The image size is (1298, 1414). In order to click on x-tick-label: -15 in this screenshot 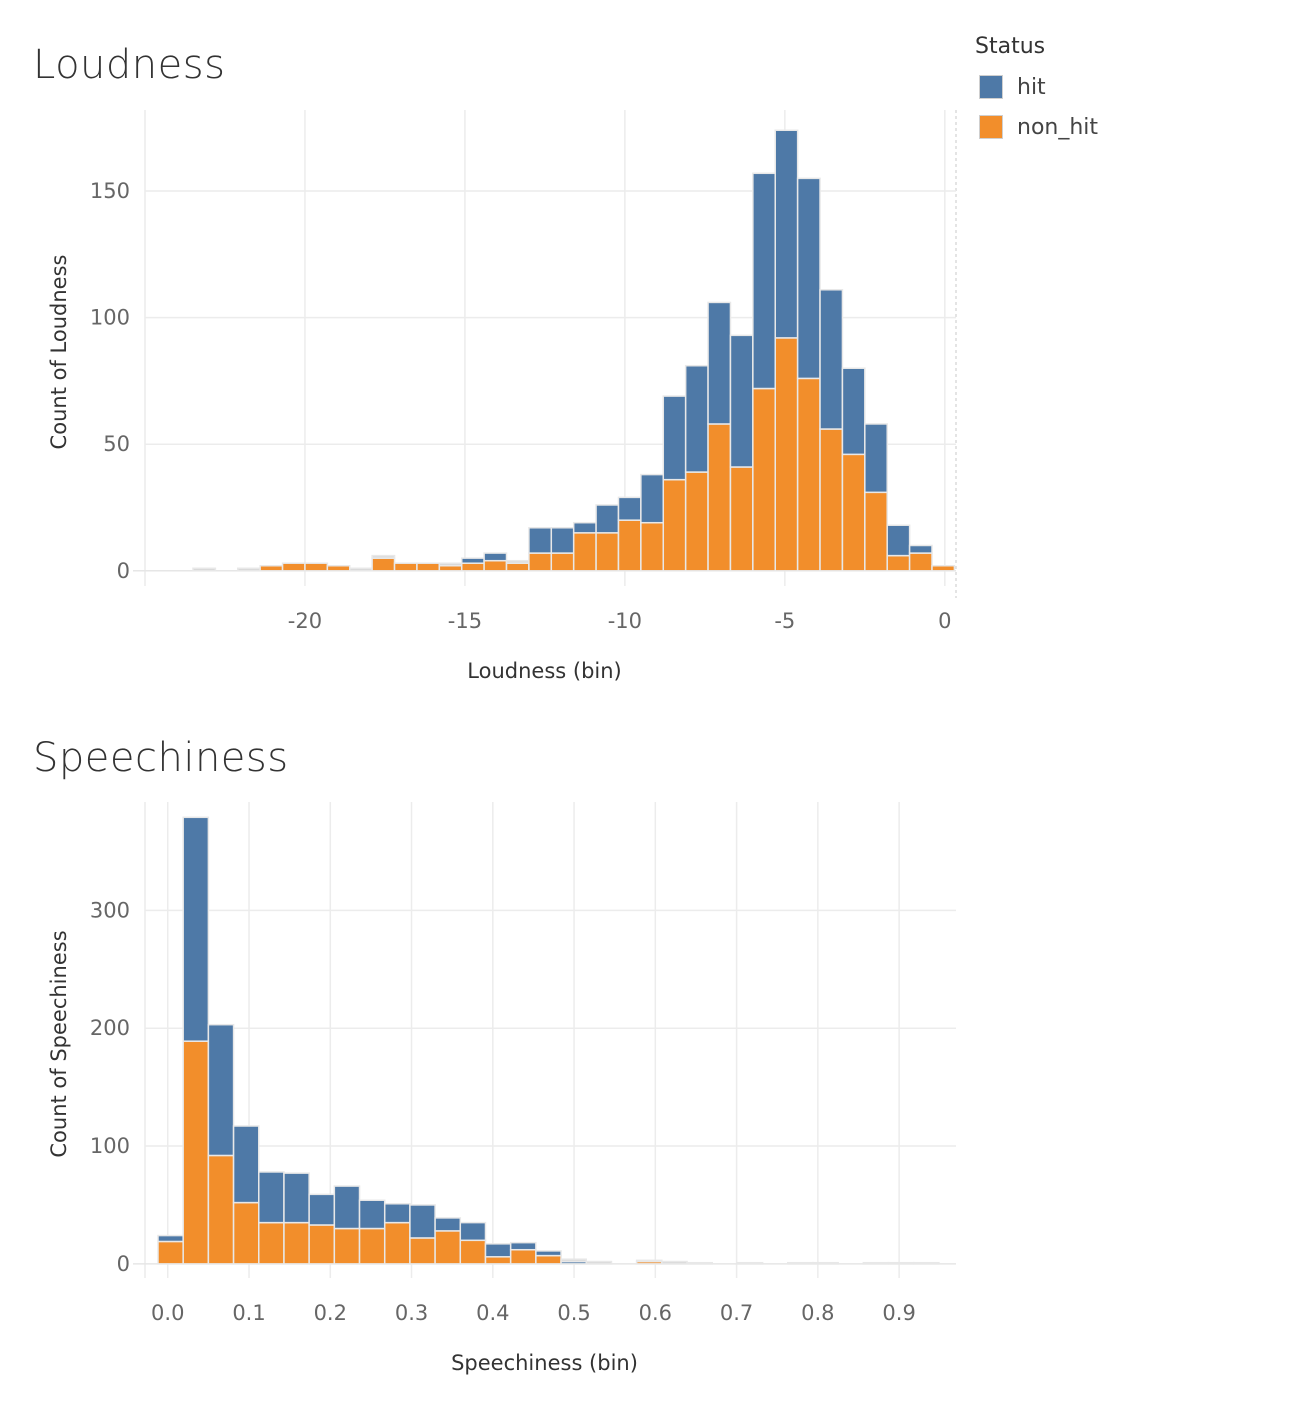, I will do `click(465, 621)`.